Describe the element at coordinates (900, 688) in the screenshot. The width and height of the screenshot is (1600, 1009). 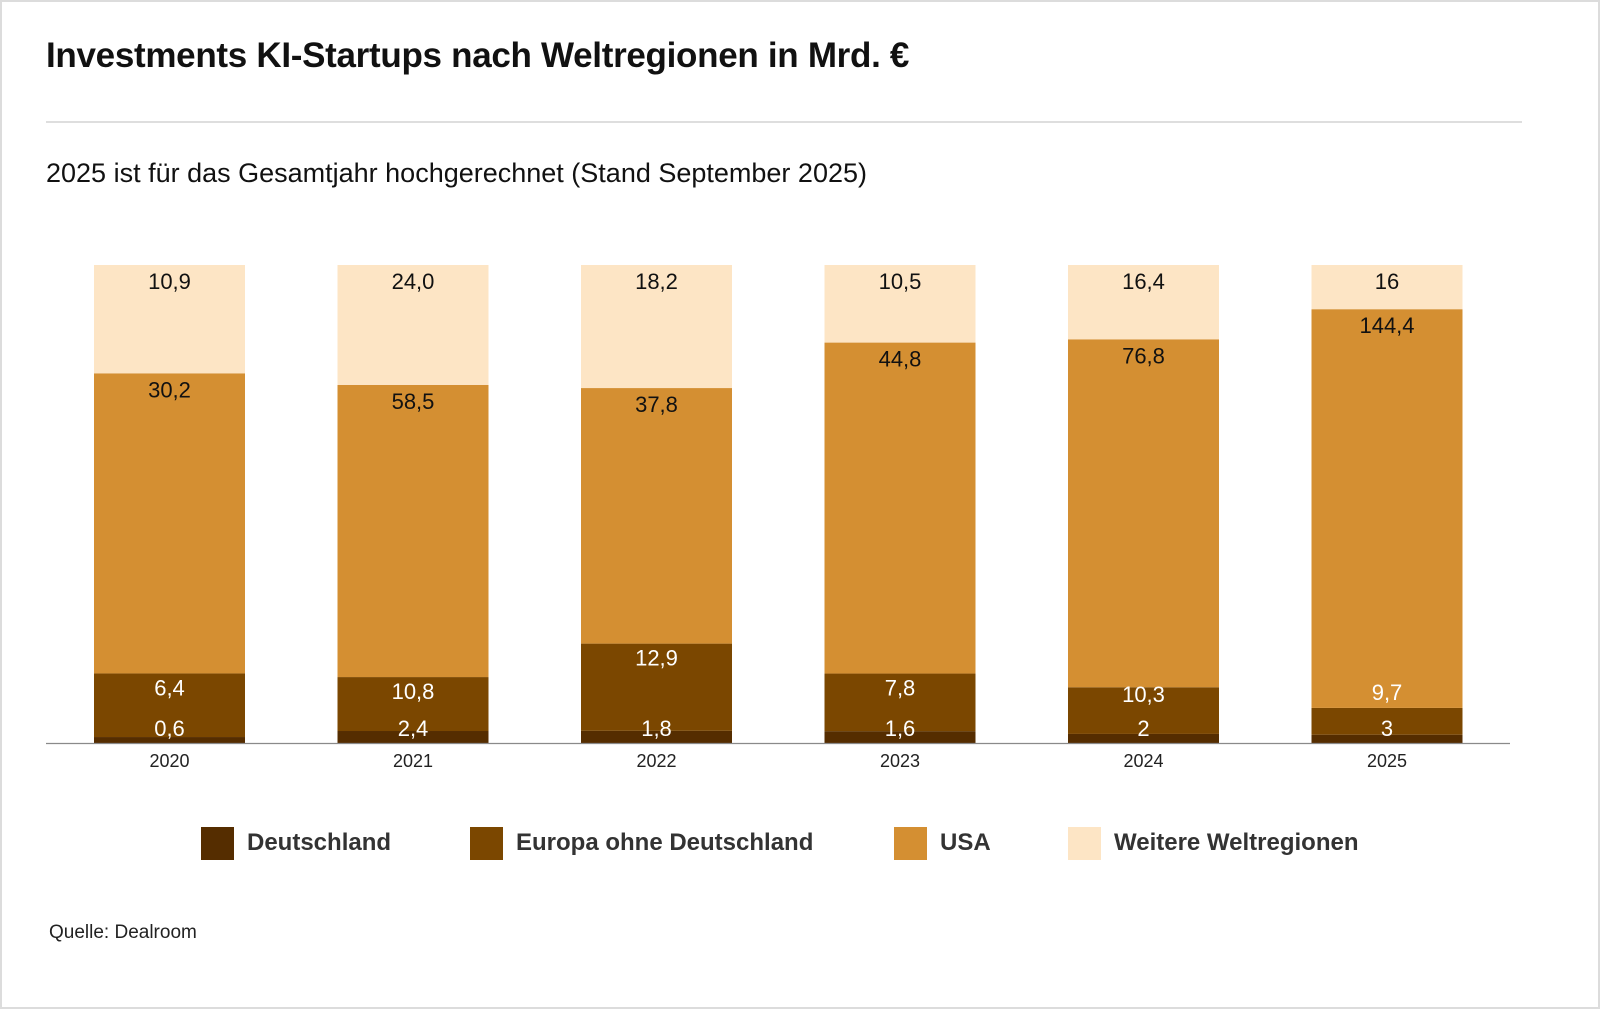
I see `data-label: 7,8` at that location.